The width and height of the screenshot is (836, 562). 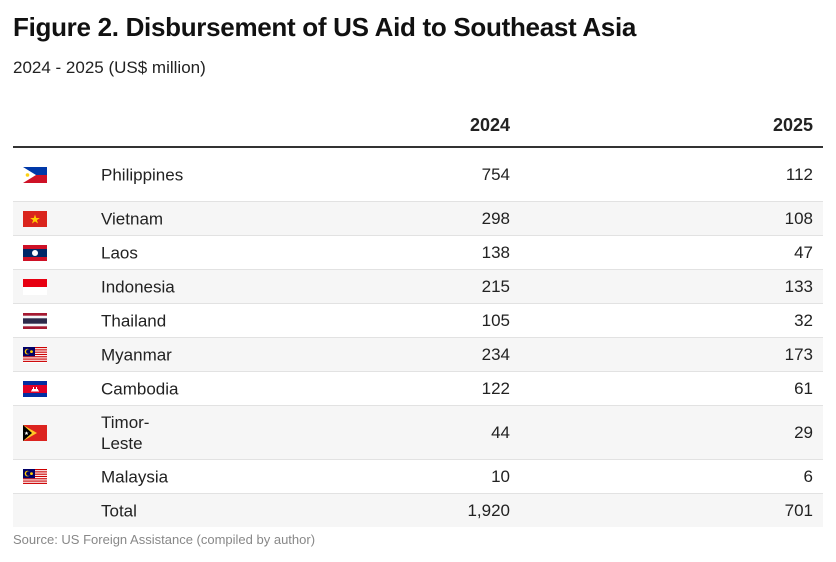 What do you see at coordinates (418, 355) in the screenshot?
I see `table-row: Myanmar 234 173` at bounding box center [418, 355].